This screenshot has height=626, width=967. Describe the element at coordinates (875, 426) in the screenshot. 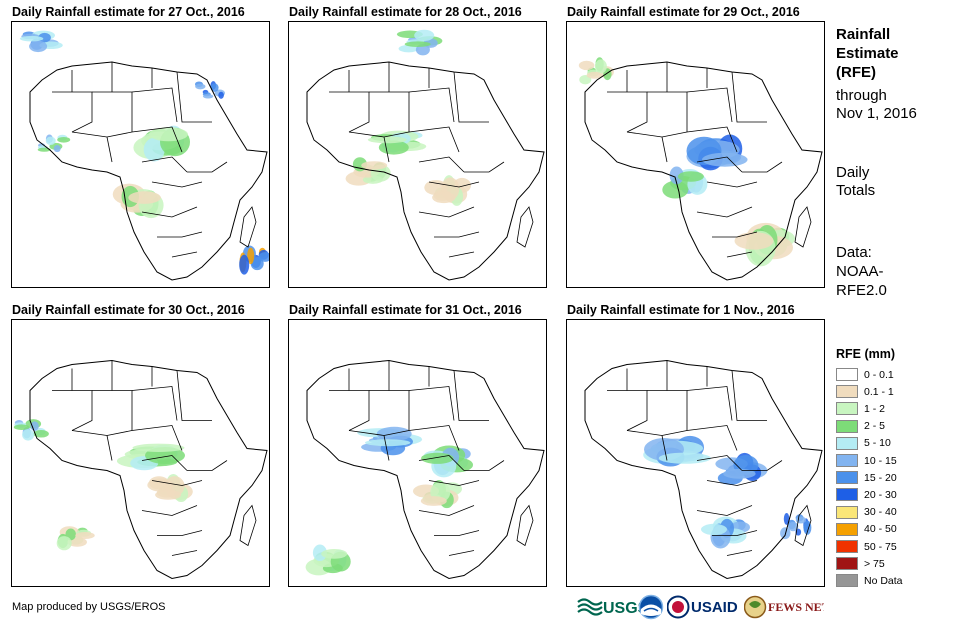

I see `legend-label: 2 - 5` at that location.